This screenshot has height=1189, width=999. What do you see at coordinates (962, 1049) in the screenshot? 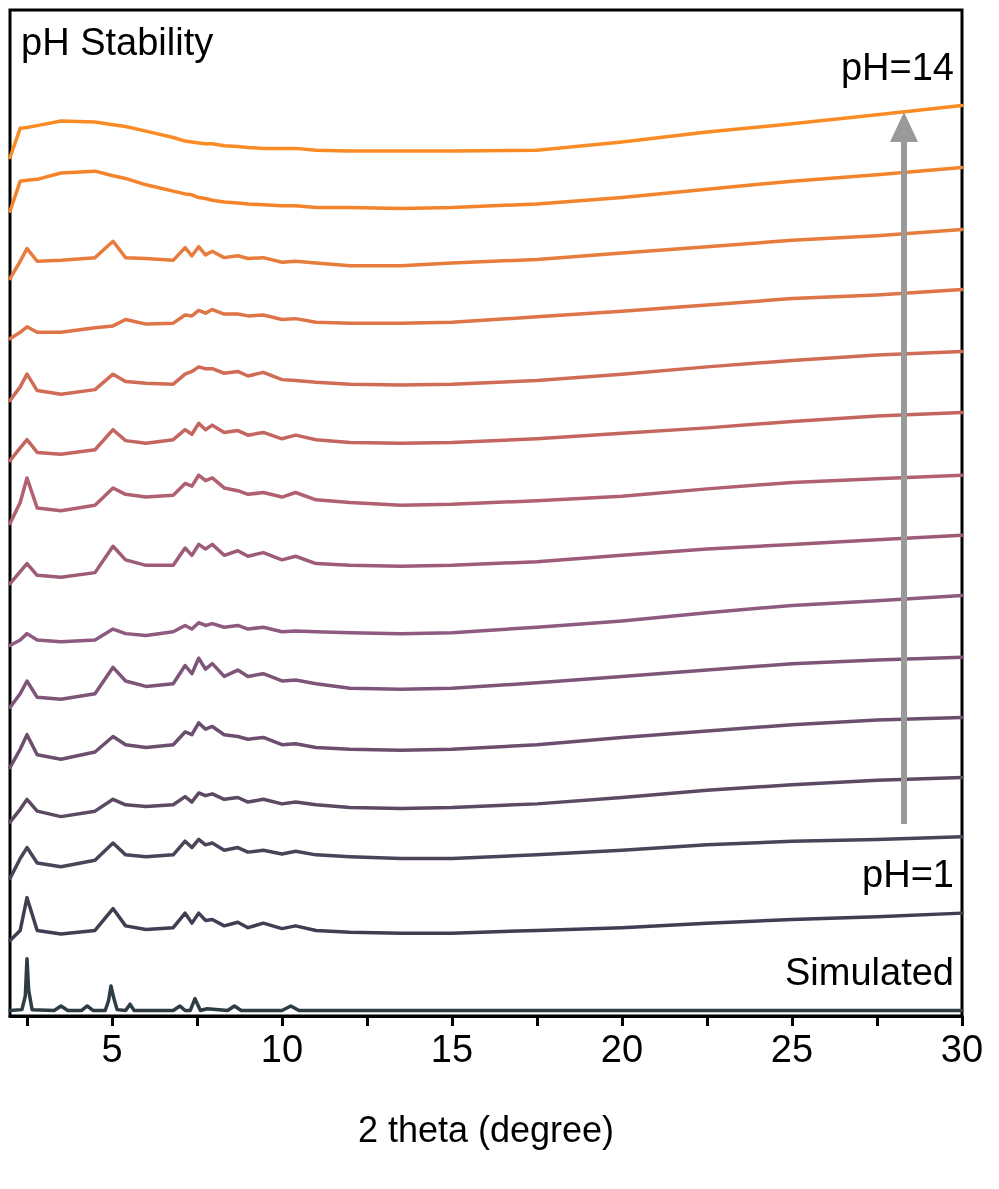
I see `x-tick-label: 30` at bounding box center [962, 1049].